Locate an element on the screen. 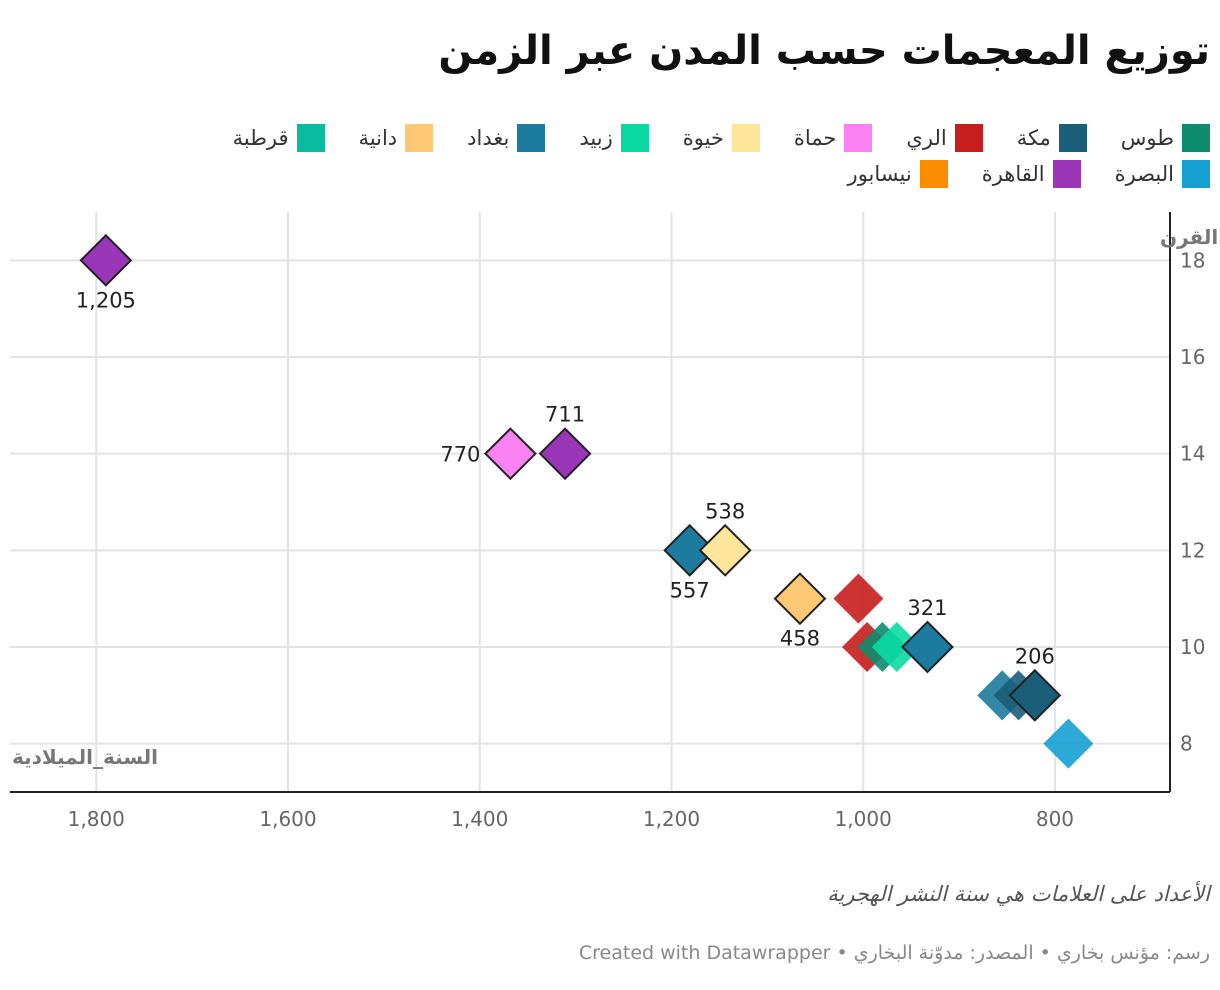 Image resolution: width=1220 pixels, height=990 pixels. legend-item: حماة is located at coordinates (833, 138).